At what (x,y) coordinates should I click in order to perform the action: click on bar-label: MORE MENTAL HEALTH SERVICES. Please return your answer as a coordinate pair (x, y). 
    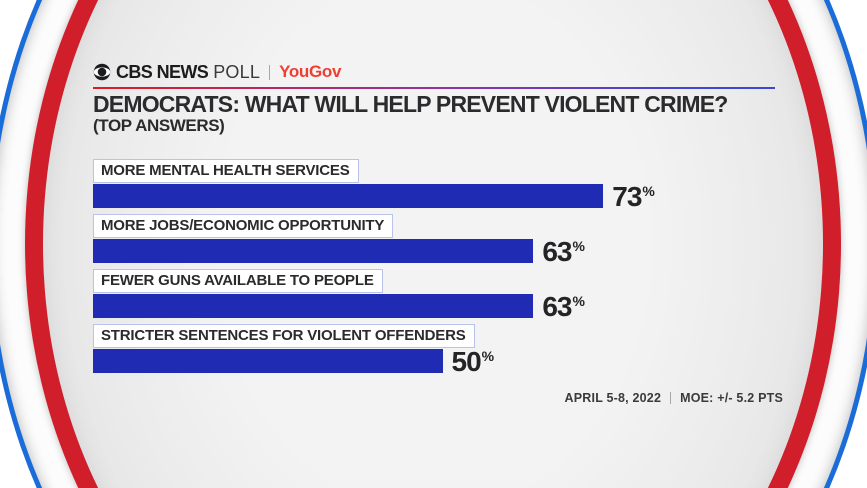
    Looking at the image, I should click on (225, 170).